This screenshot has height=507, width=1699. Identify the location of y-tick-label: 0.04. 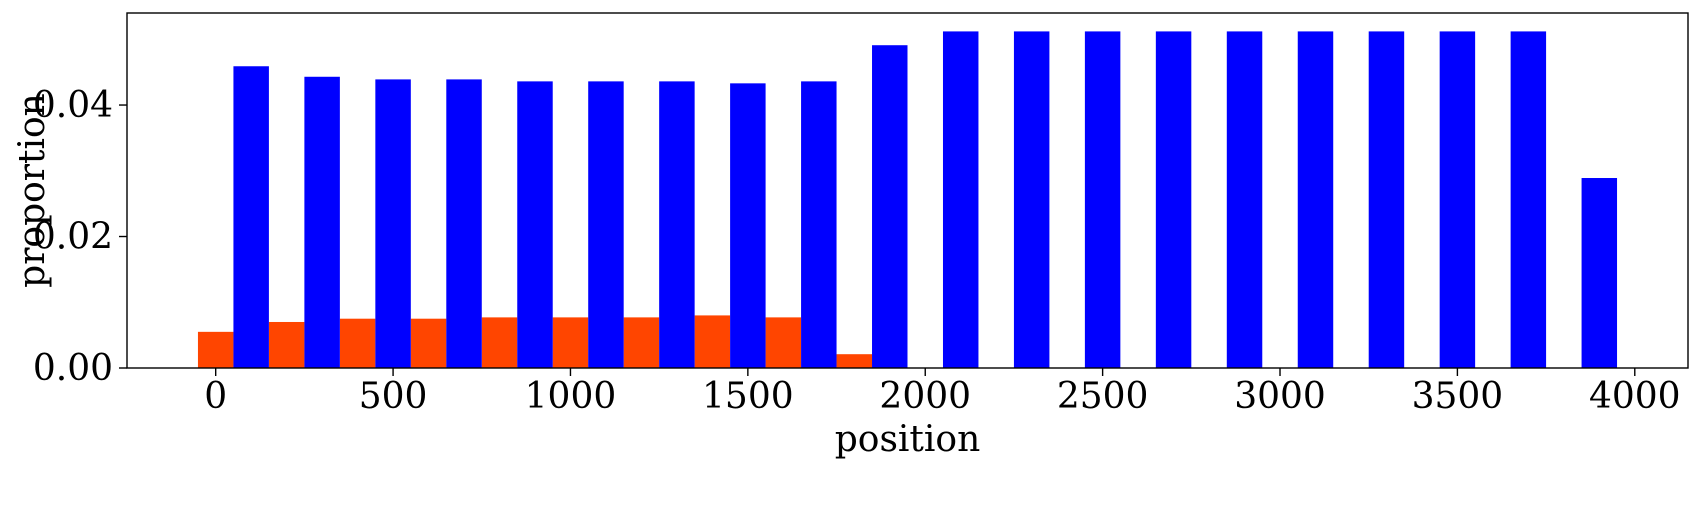
(73, 105).